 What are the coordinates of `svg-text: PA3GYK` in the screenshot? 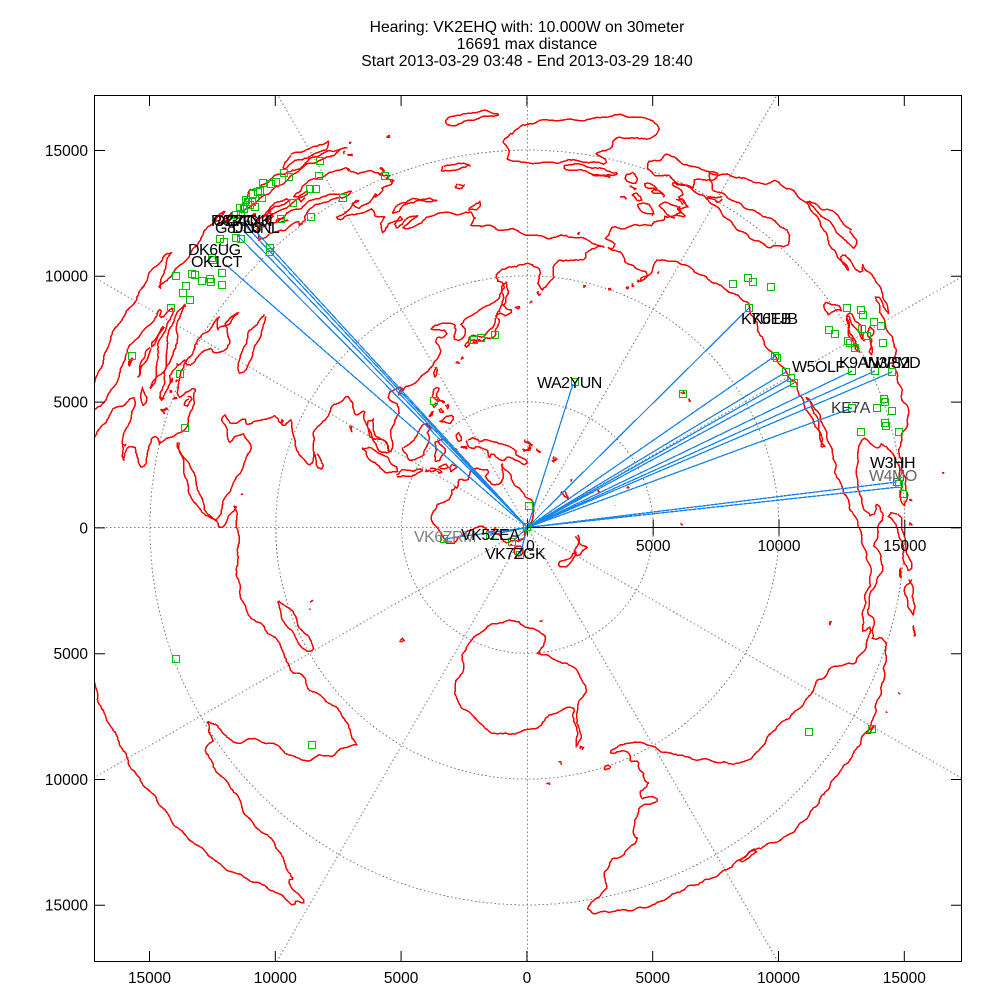 It's located at (241, 221).